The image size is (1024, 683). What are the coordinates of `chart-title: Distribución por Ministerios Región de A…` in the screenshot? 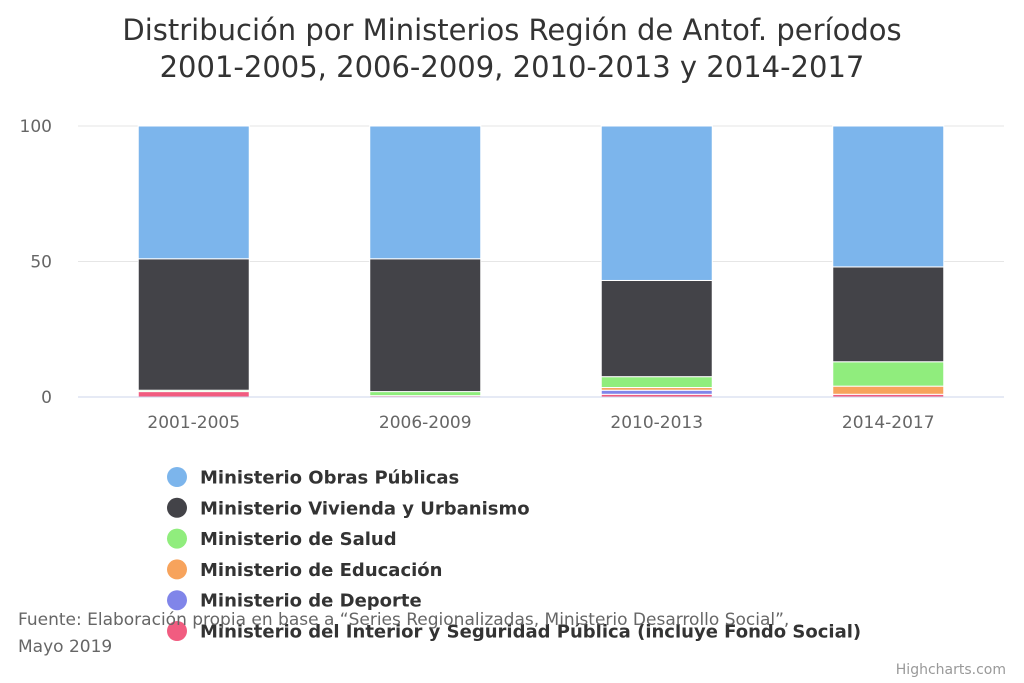 It's located at (511, 30).